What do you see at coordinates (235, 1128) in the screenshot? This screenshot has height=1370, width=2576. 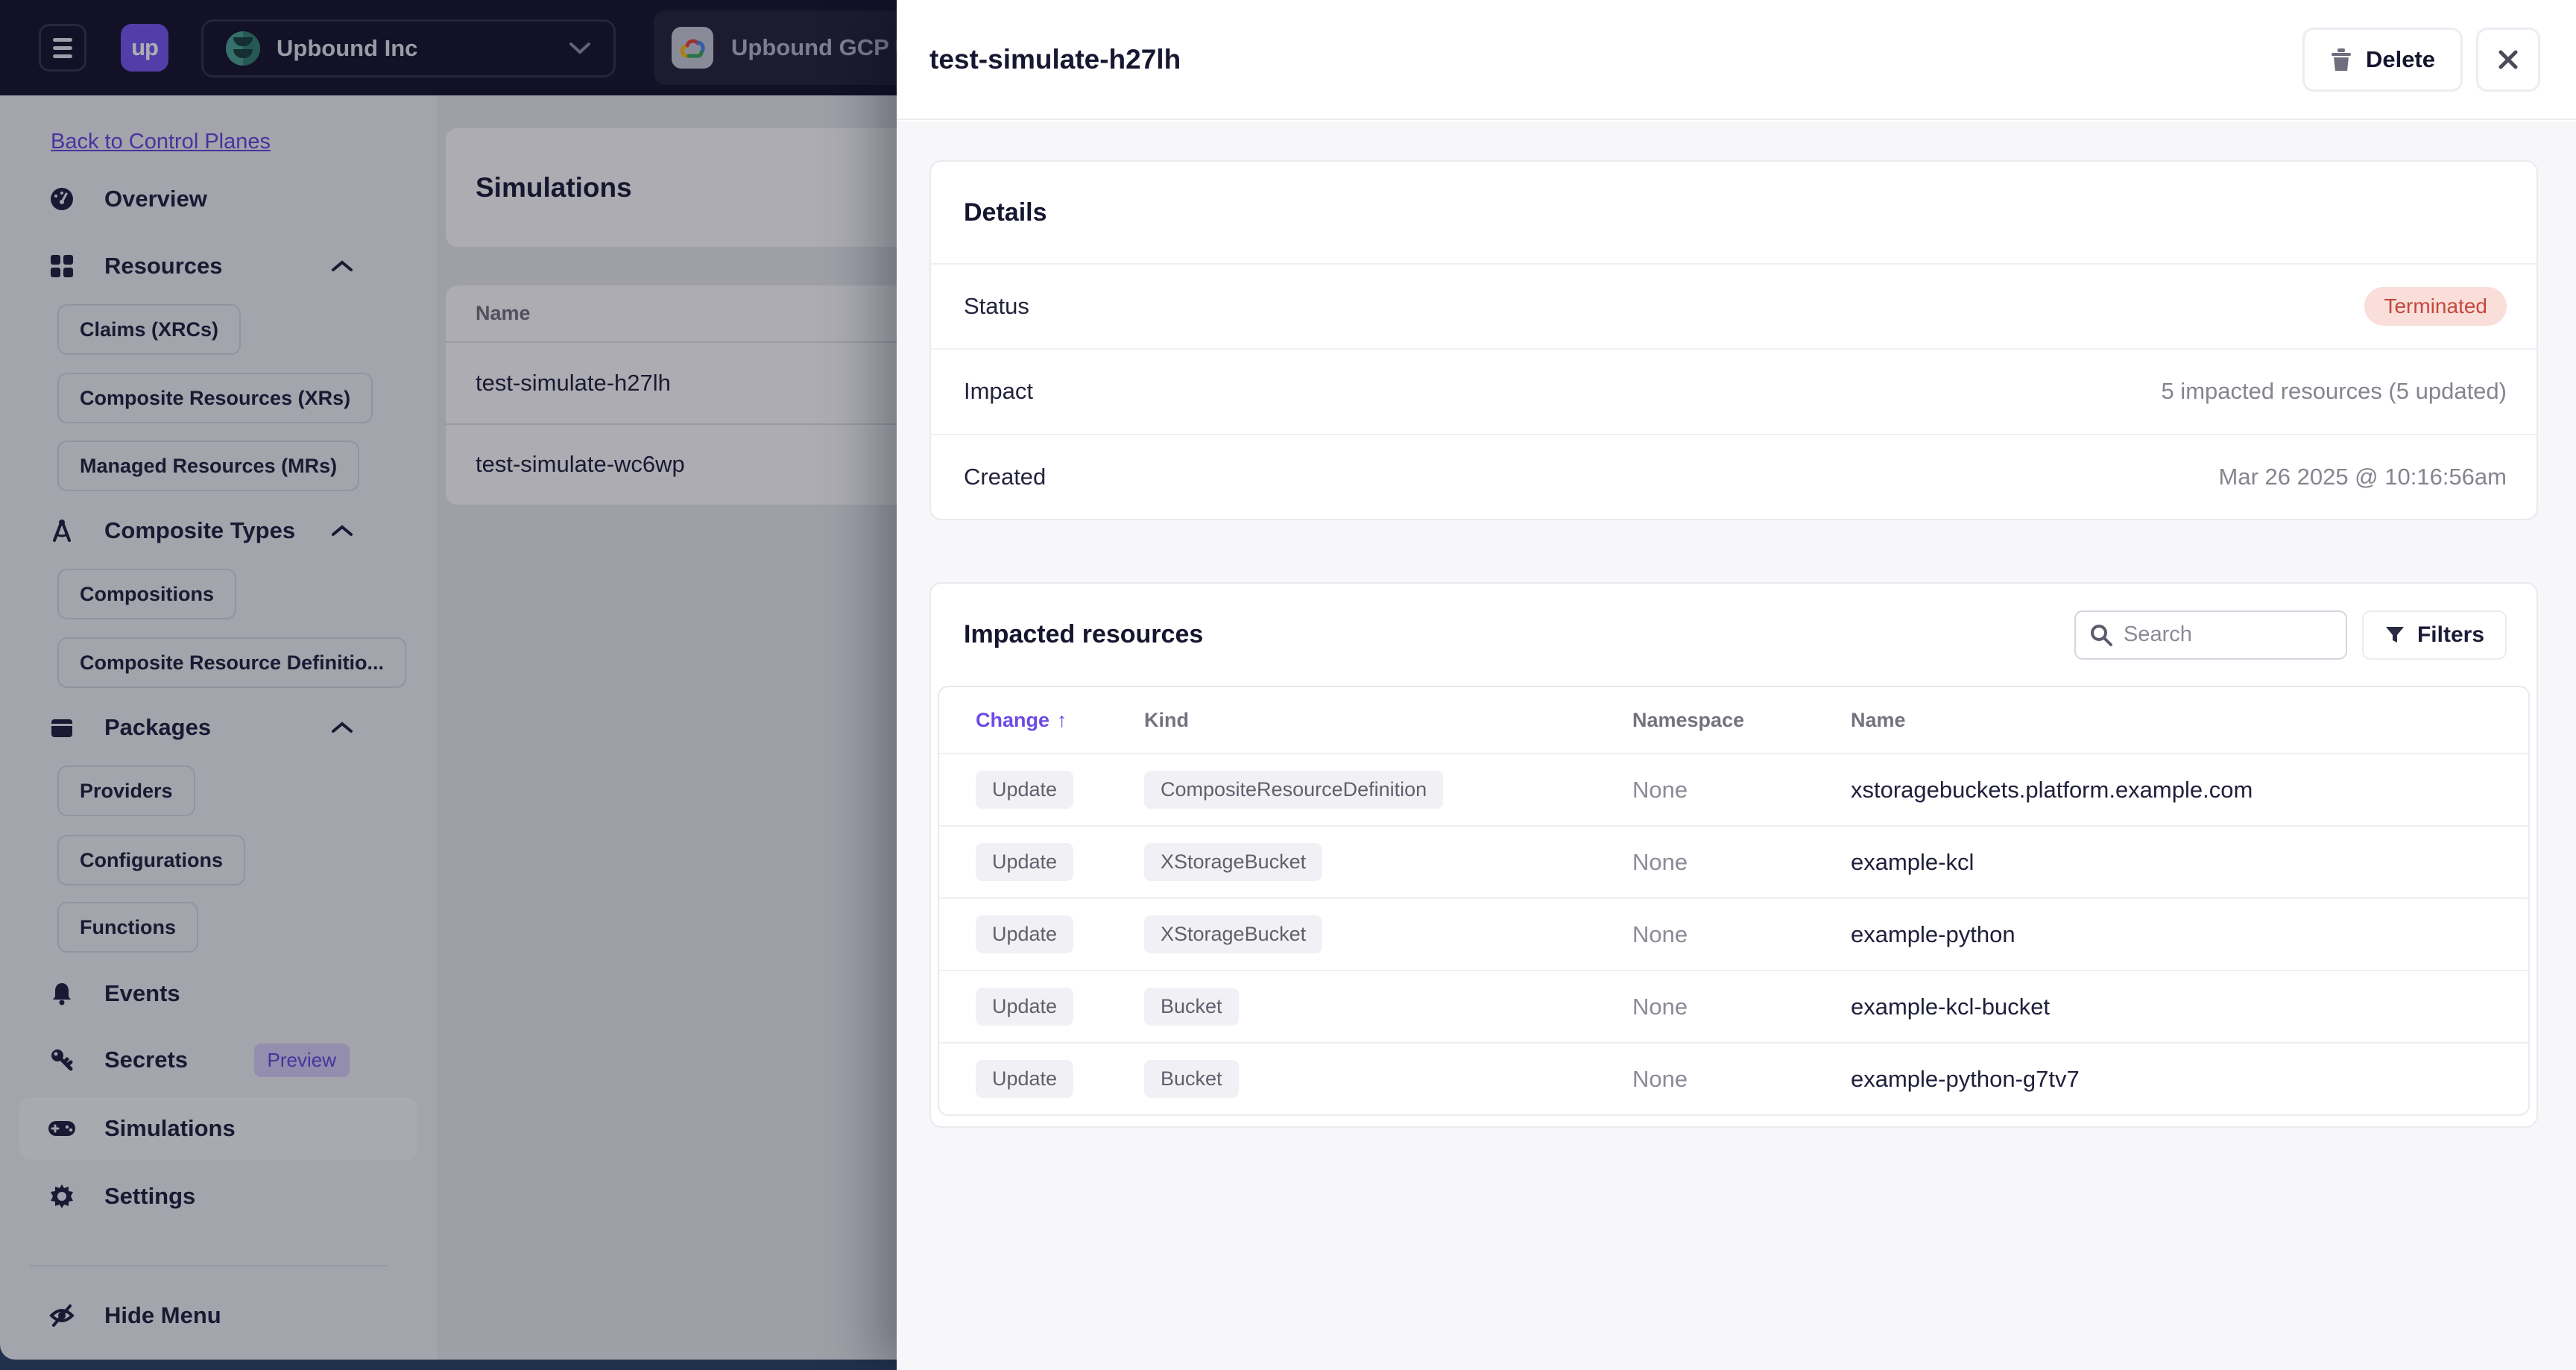 I see `sidebar-item-simulations: Simulations` at bounding box center [235, 1128].